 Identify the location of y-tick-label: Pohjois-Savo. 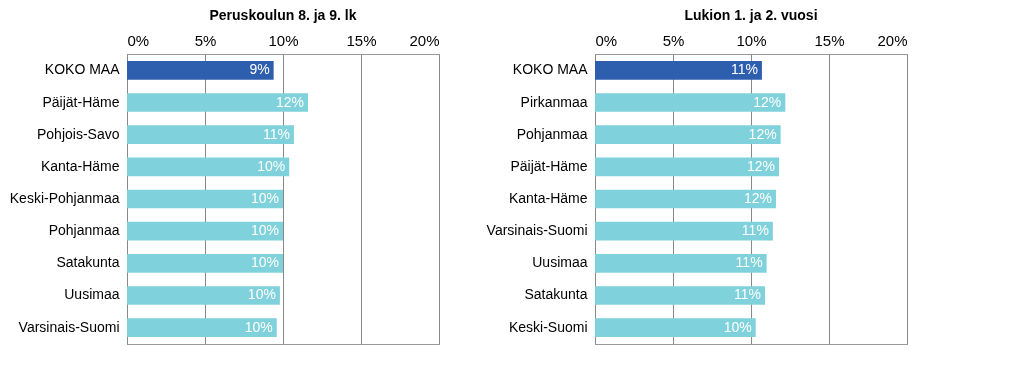
(78, 133).